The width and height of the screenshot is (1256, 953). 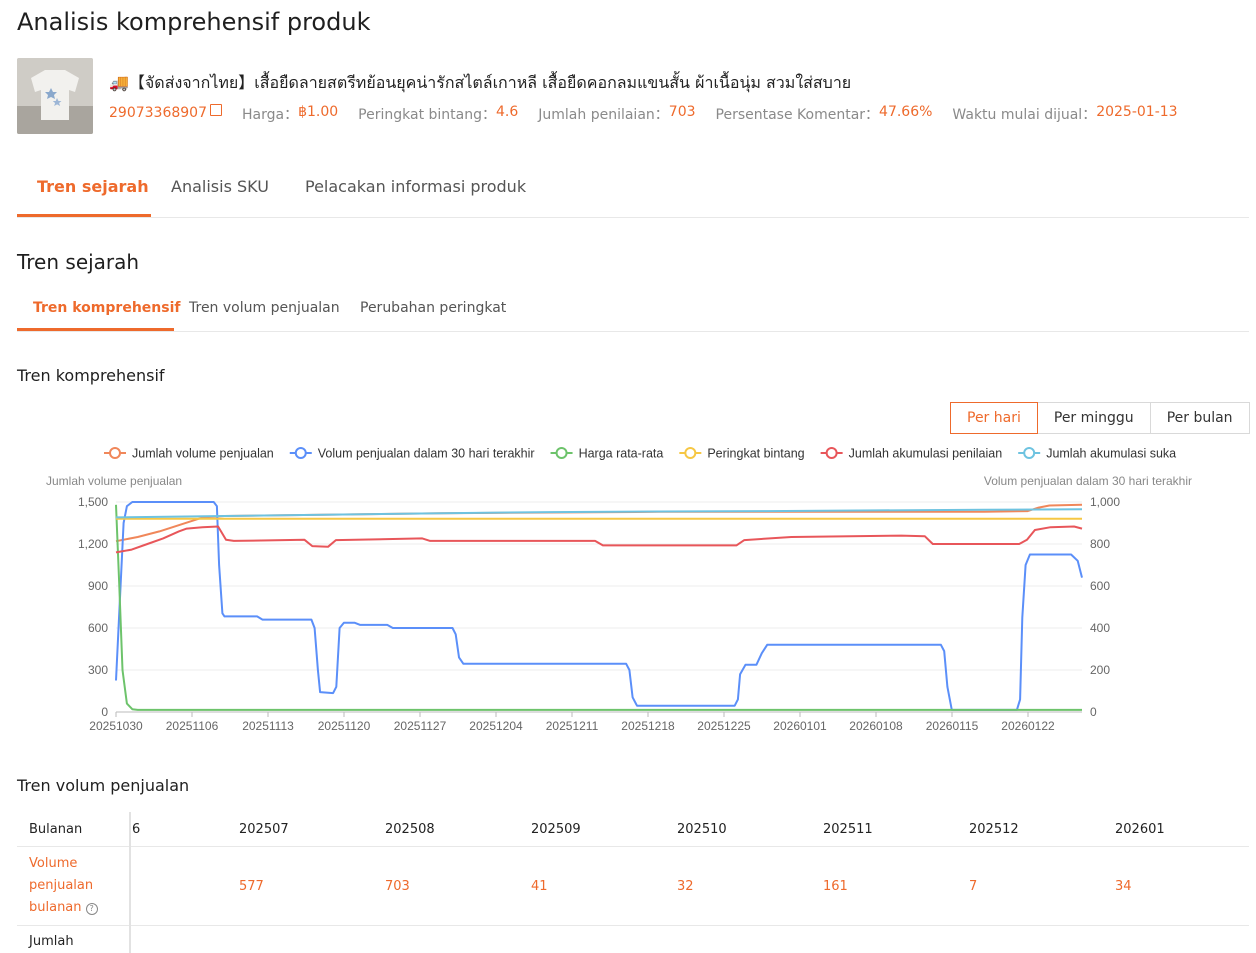 What do you see at coordinates (539, 886) in the screenshot?
I see `table-cell: 41` at bounding box center [539, 886].